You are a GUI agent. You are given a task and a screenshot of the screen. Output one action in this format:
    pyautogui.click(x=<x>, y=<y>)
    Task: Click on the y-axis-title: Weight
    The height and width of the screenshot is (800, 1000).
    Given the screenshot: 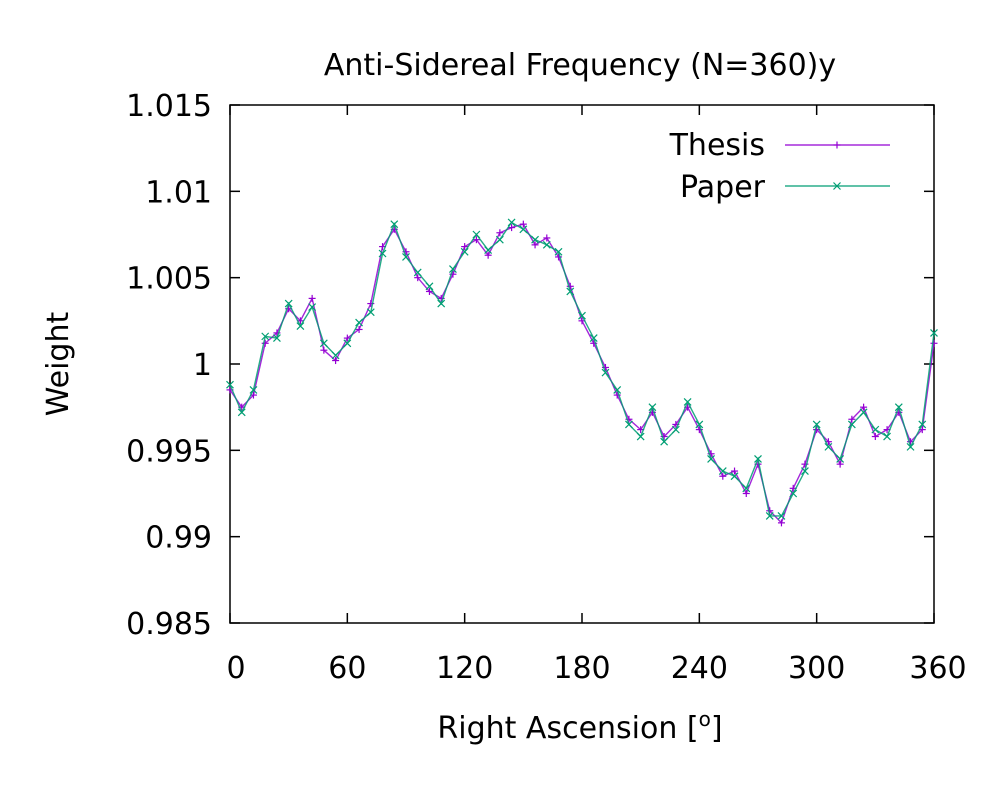 What is the action you would take?
    pyautogui.click(x=58, y=364)
    